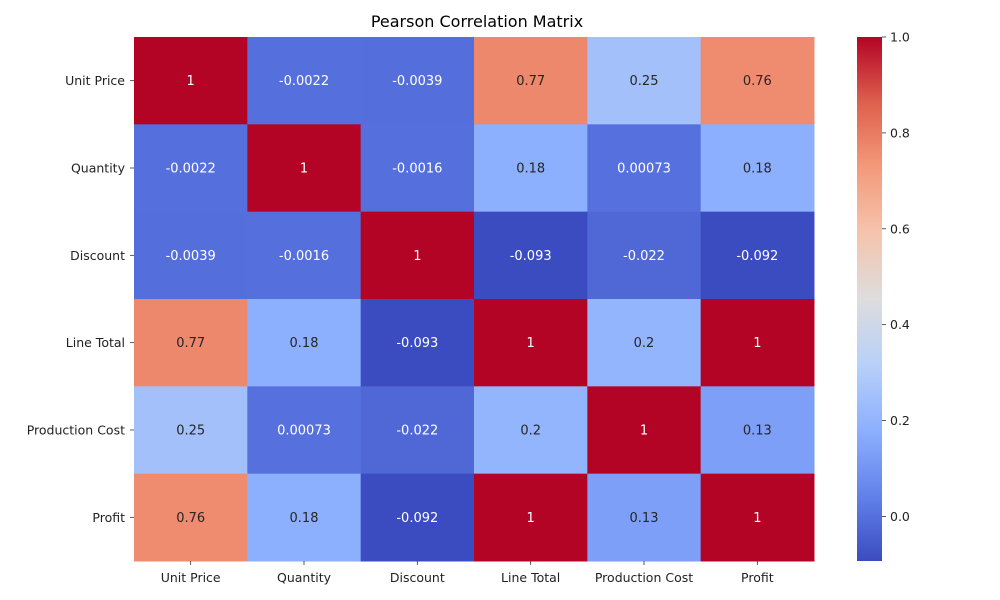 The width and height of the screenshot is (1000, 600). What do you see at coordinates (869, 299) in the screenshot?
I see `colorbar-gradient` at bounding box center [869, 299].